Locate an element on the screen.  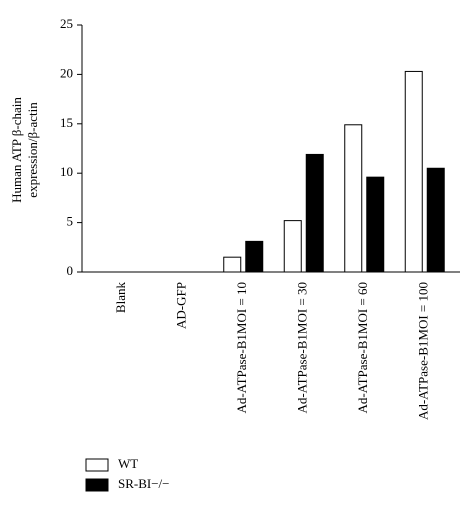
legend-label: SR-BI−/− is located at coordinates (144, 483).